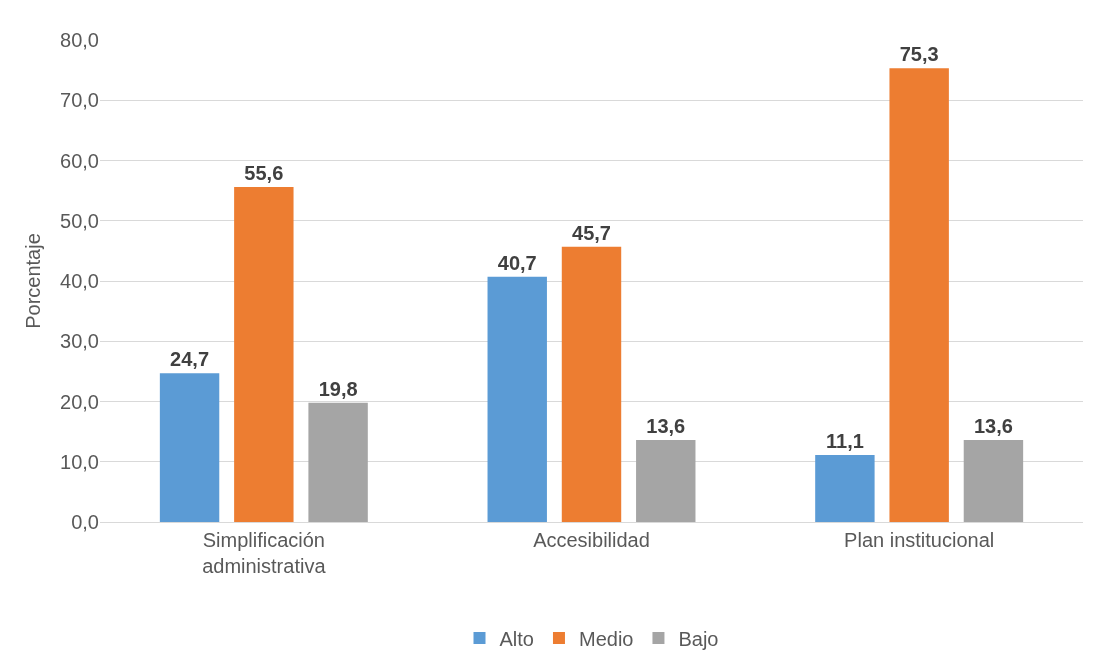 This screenshot has height=670, width=1103. I want to click on data-label: 24,7, so click(190, 359).